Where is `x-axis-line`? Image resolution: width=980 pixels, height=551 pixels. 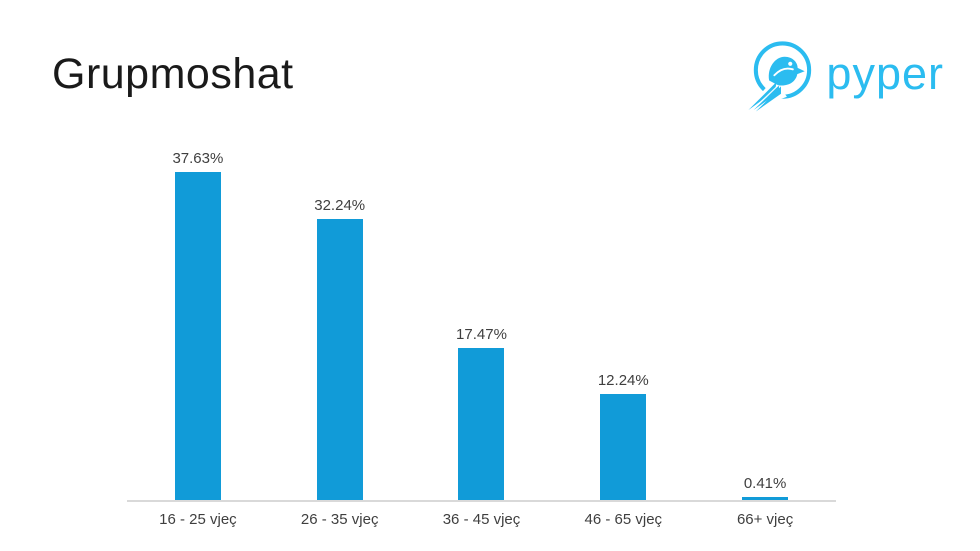
x-axis-line is located at coordinates (481, 501).